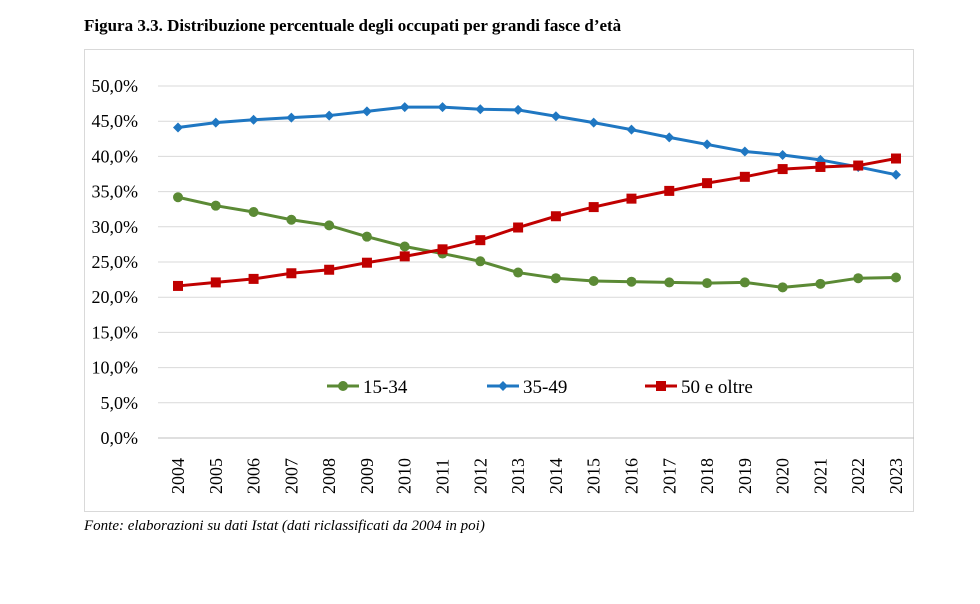 The width and height of the screenshot is (980, 604). I want to click on x-tick-label: 2009, so click(367, 476).